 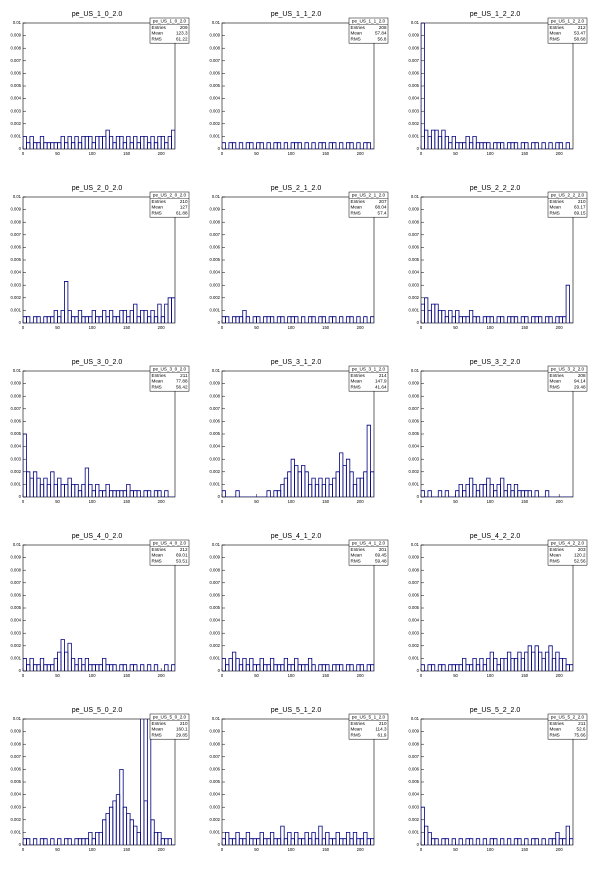 What do you see at coordinates (159, 27) in the screenshot?
I see `stats-label: Entries` at bounding box center [159, 27].